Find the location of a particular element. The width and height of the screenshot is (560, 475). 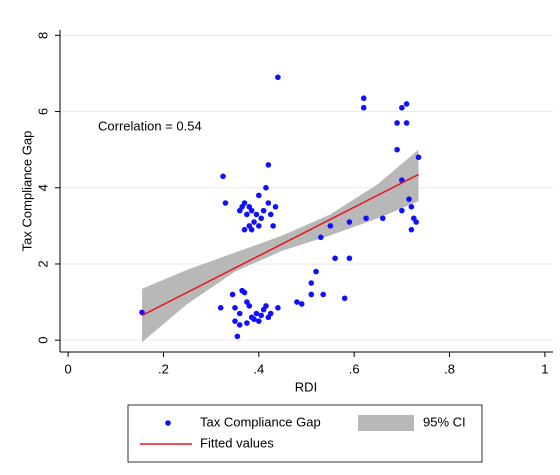

y-axis-title: Tax Compliance Gap is located at coordinates (26, 191).